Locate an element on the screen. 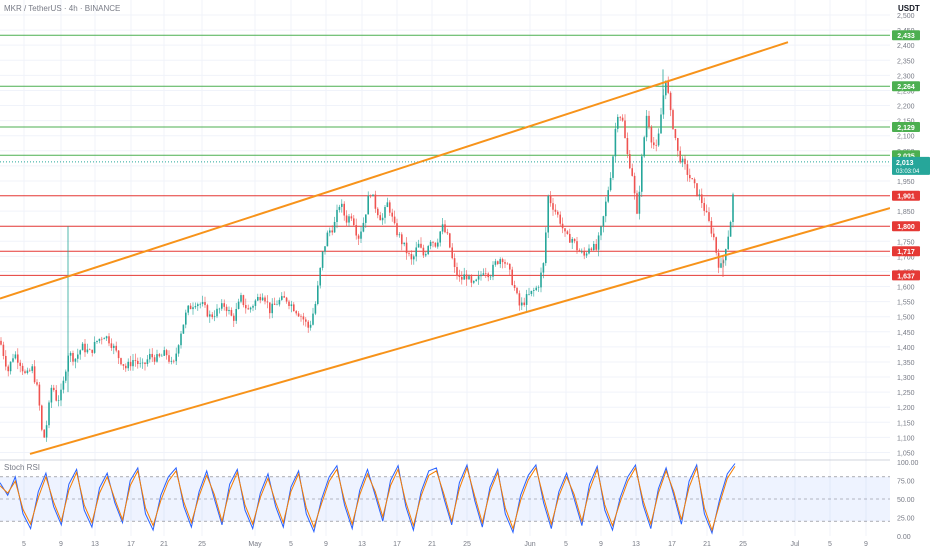 The height and width of the screenshot is (555, 932). time-tick-label: 13 is located at coordinates (636, 544).